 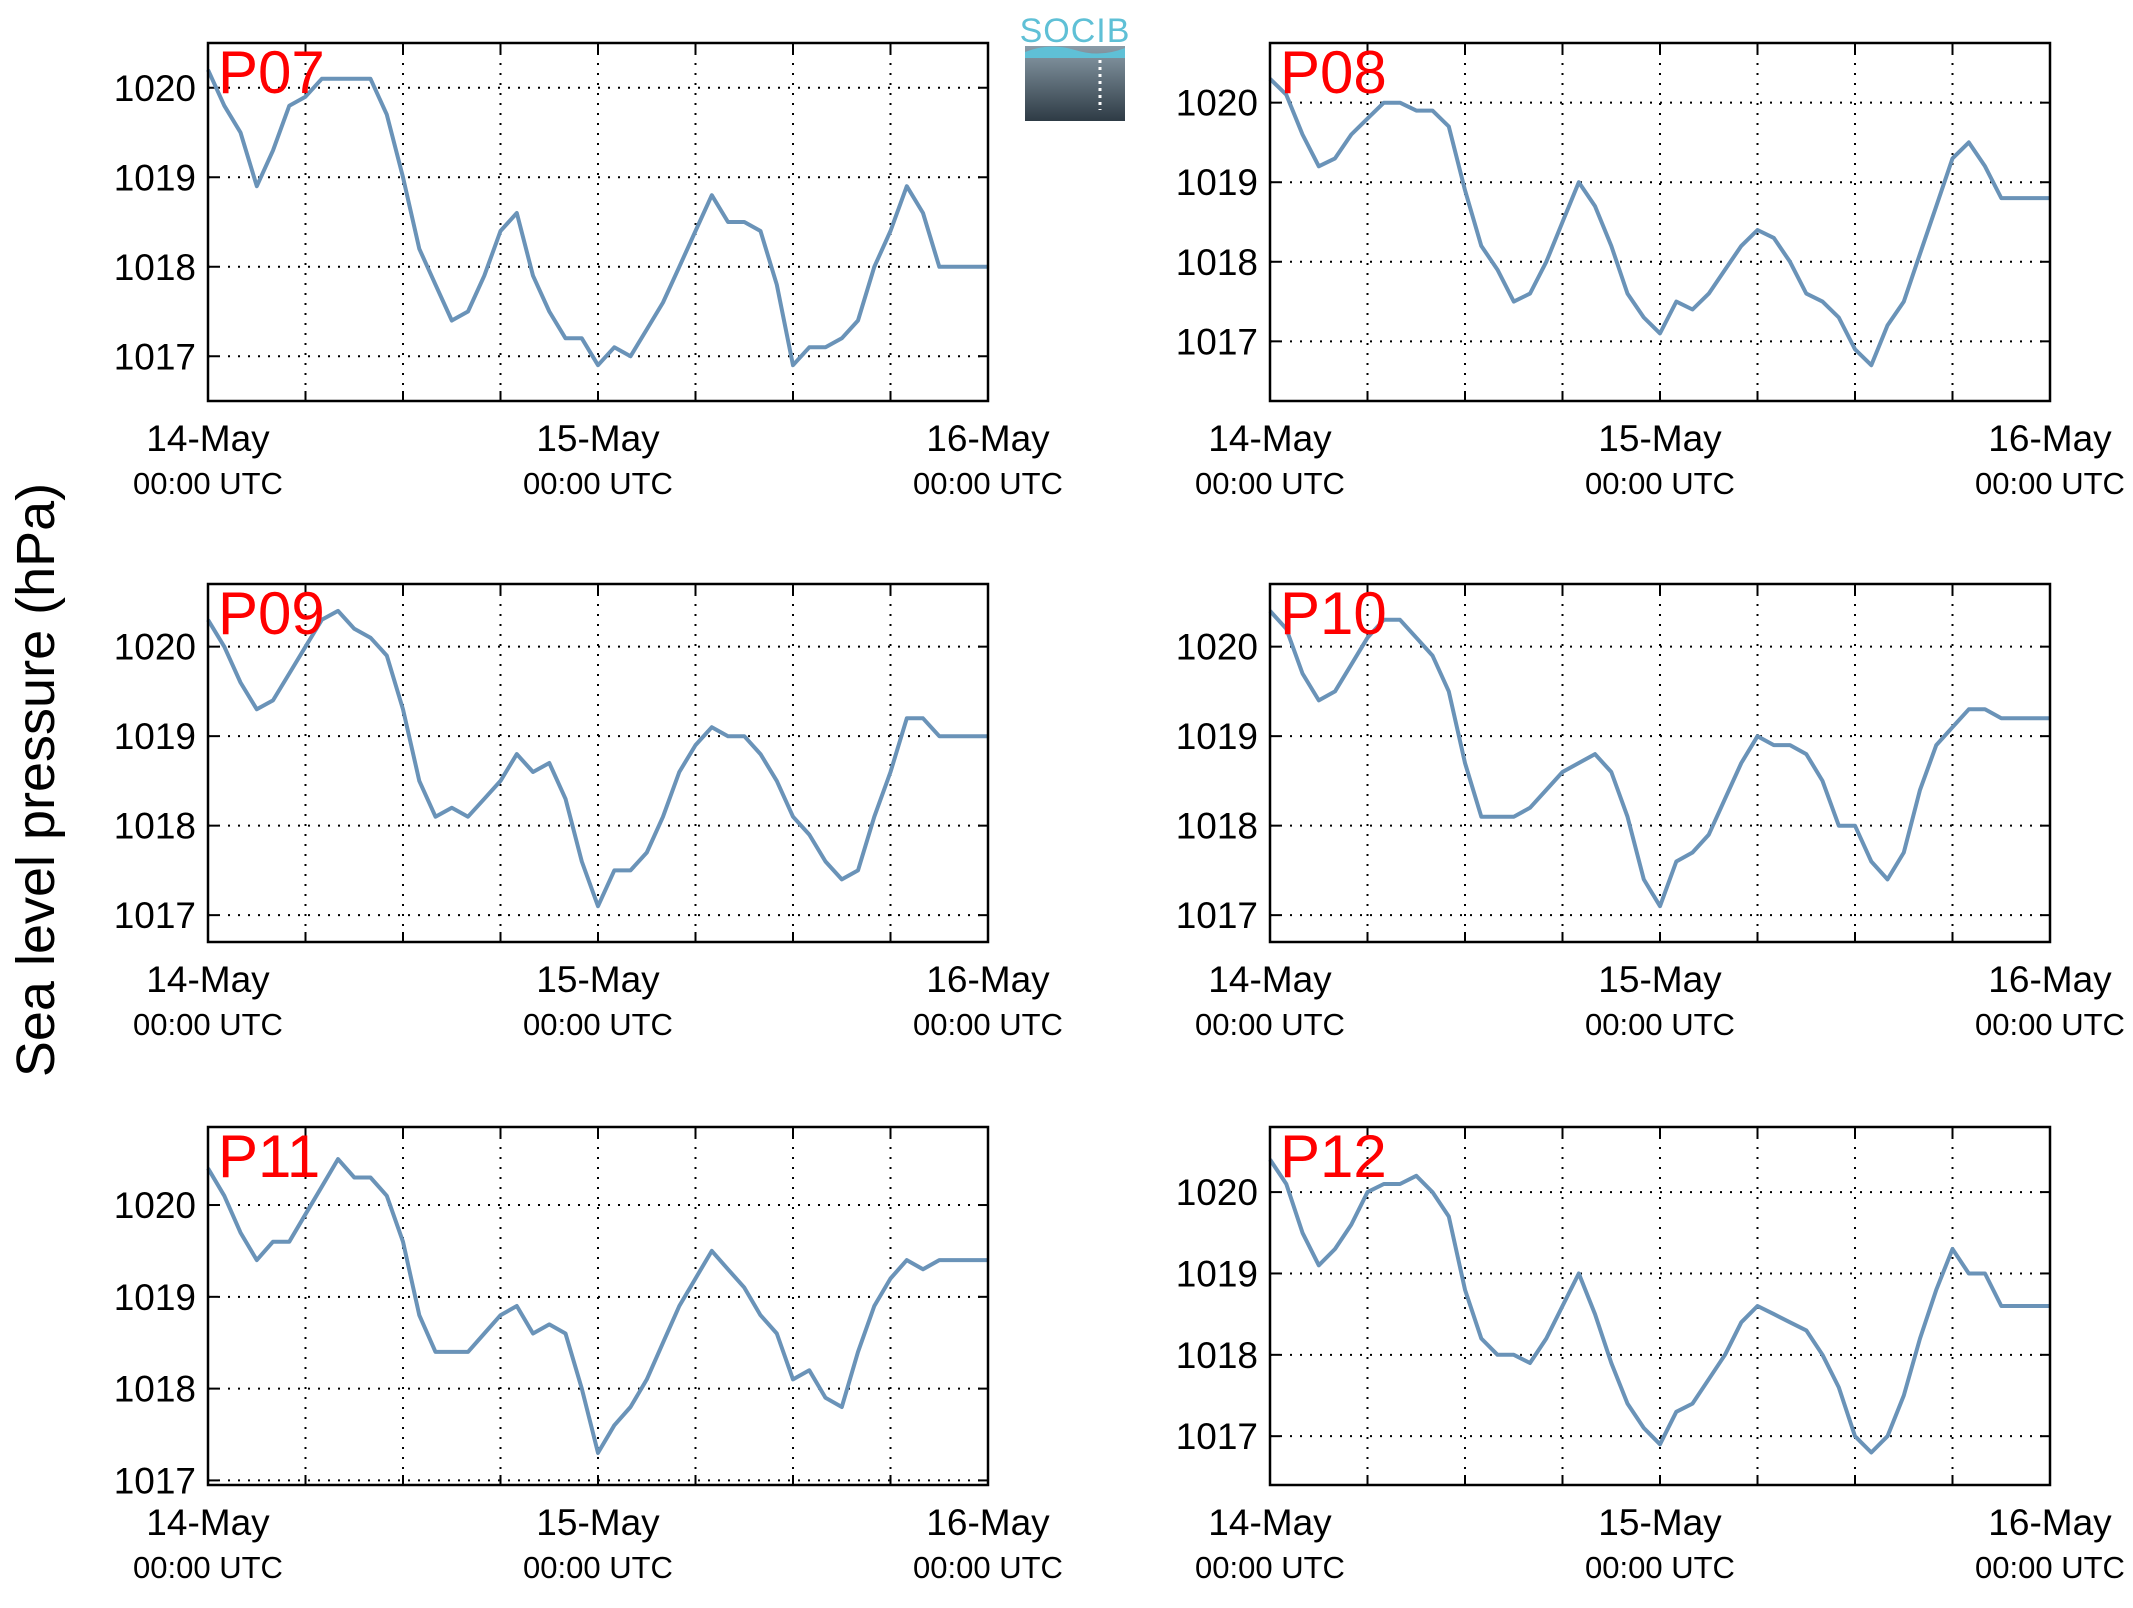 What do you see at coordinates (36, 780) in the screenshot?
I see `y-axis-label: Sea level pressure (hPa)` at bounding box center [36, 780].